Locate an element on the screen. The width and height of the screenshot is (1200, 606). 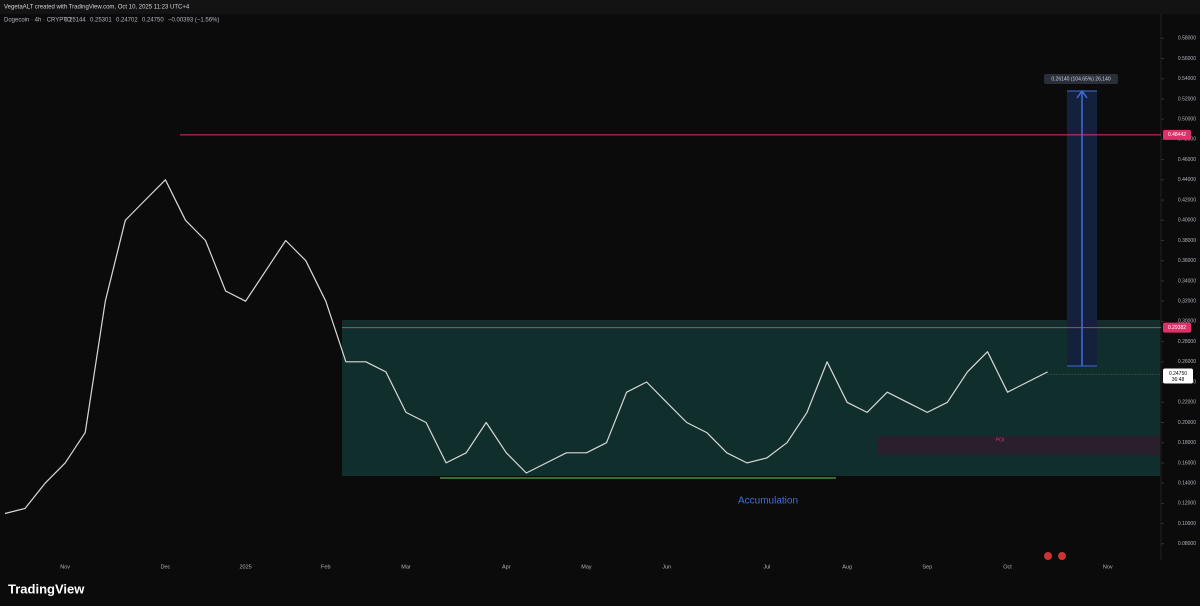
ohlc-low: 0.24702 is located at coordinates (127, 21).